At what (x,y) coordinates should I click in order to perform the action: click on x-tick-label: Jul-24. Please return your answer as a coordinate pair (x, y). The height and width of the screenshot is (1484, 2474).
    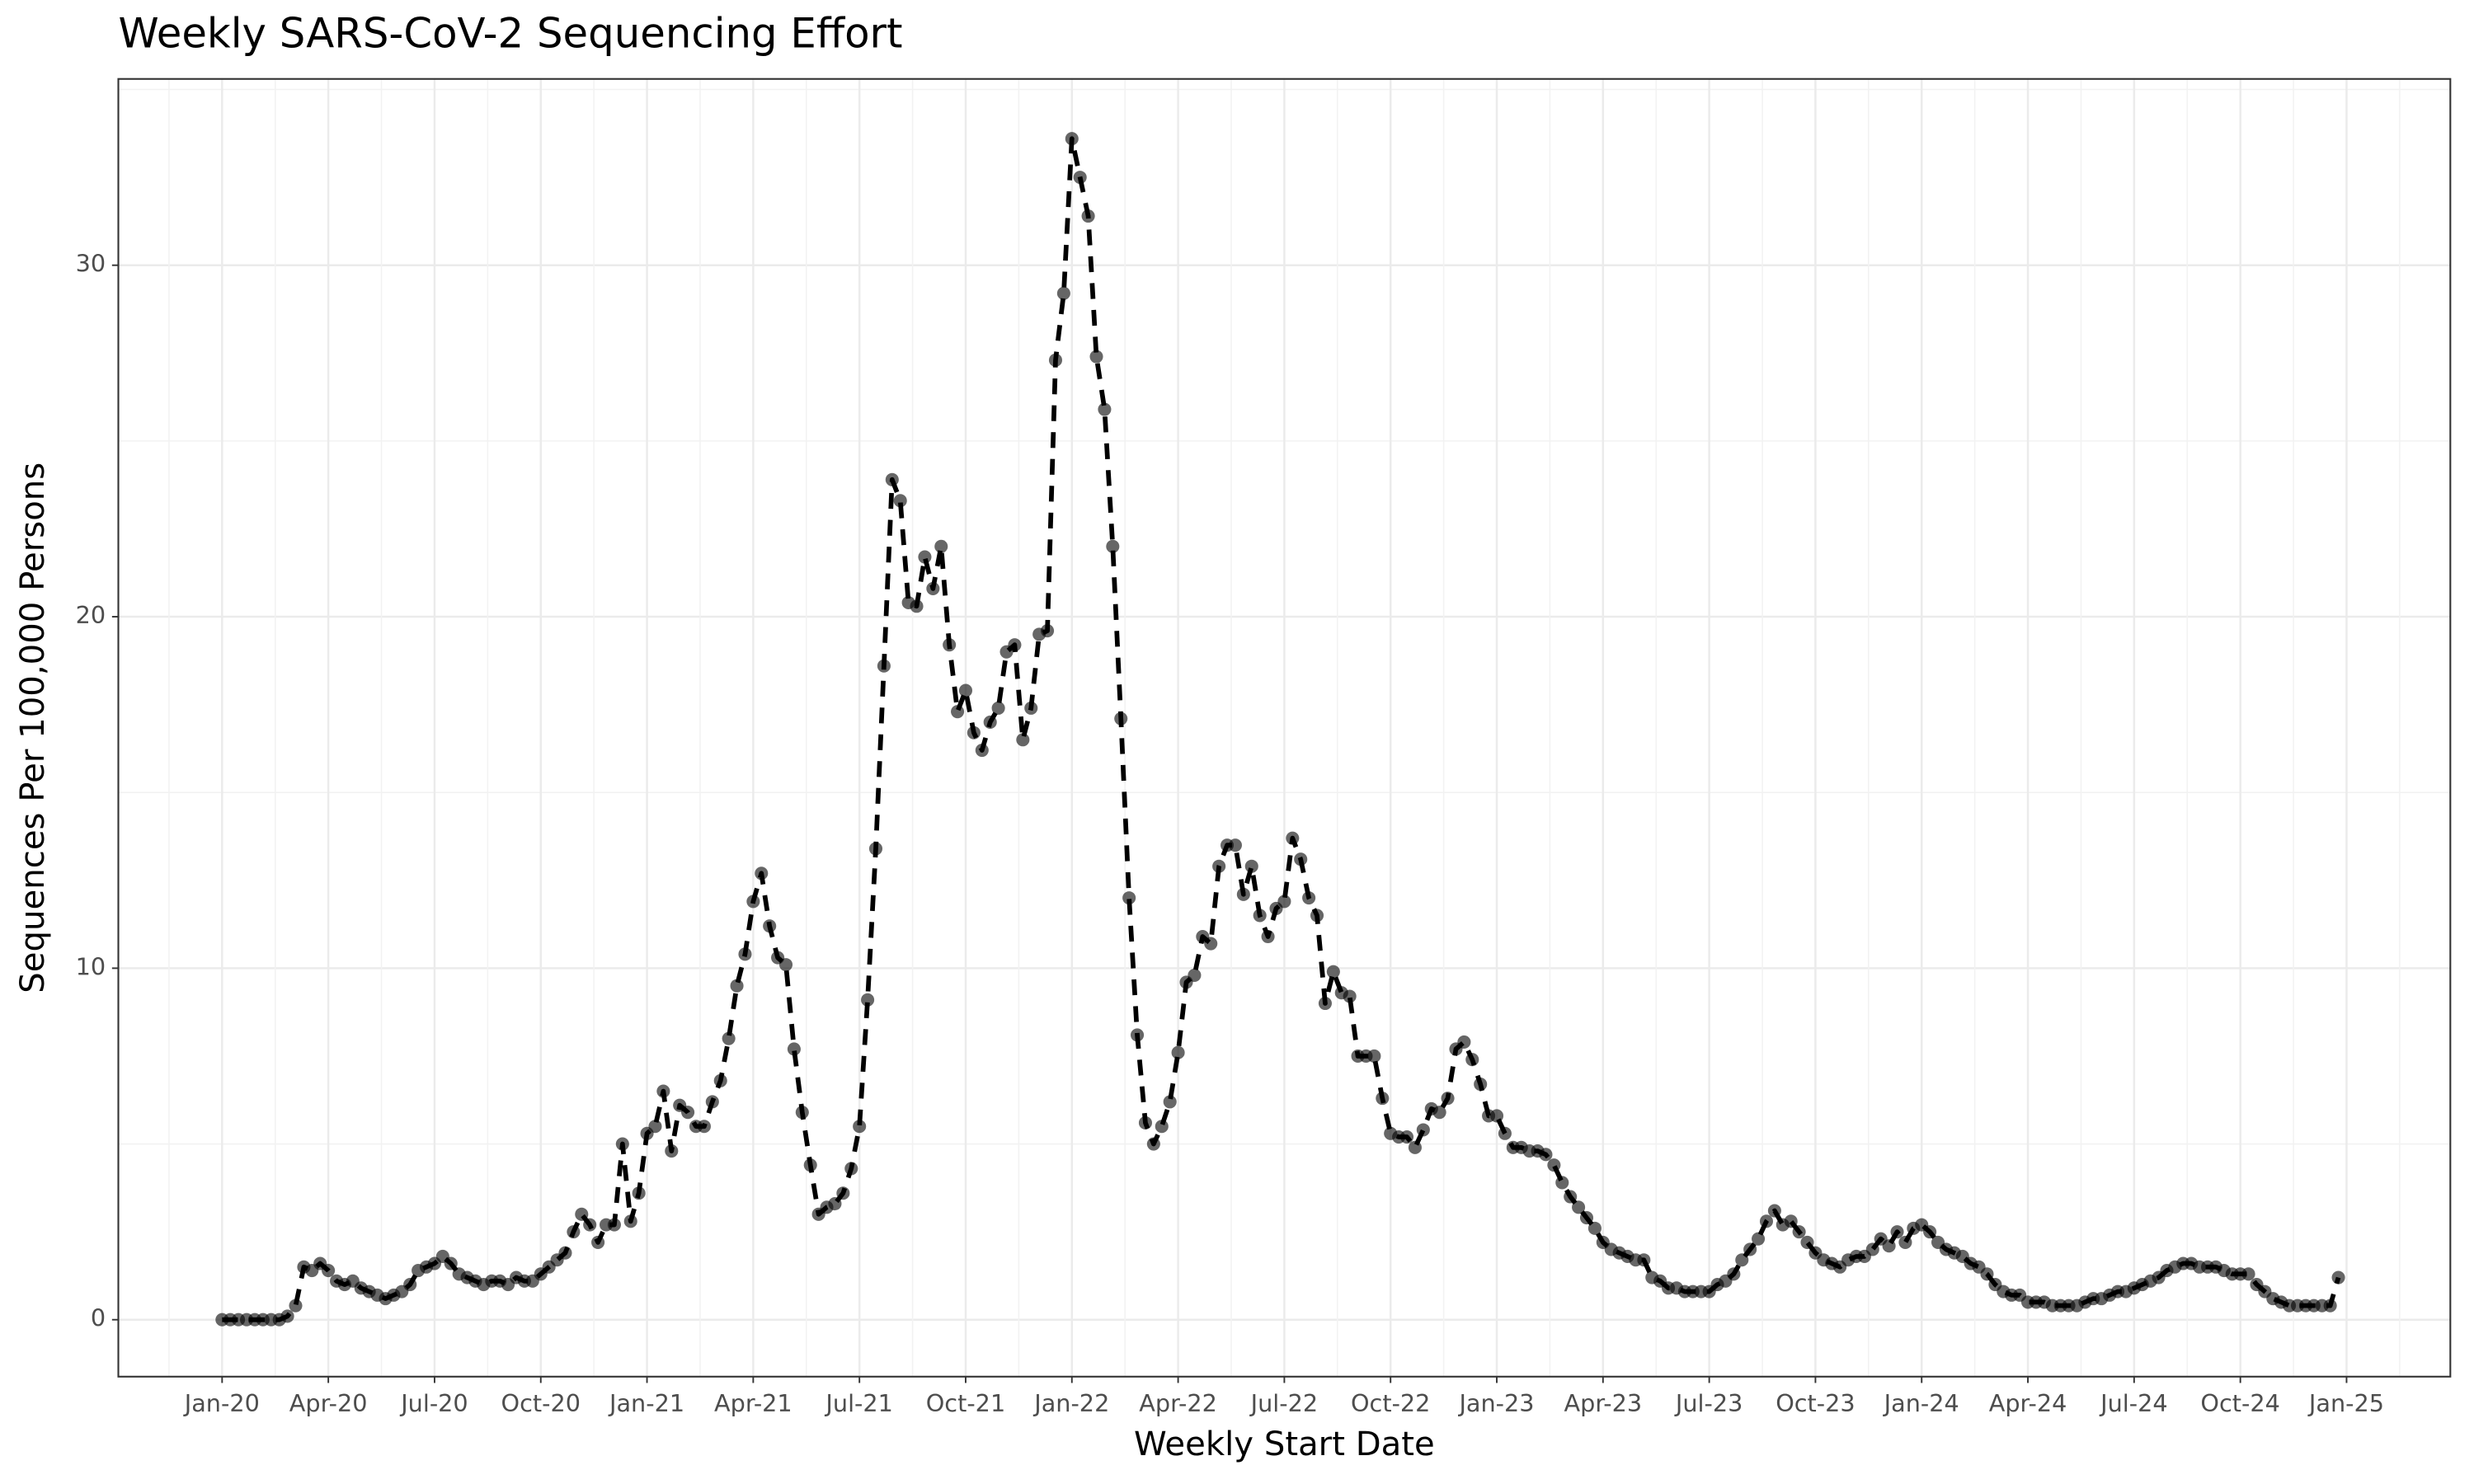
    Looking at the image, I should click on (2133, 1403).